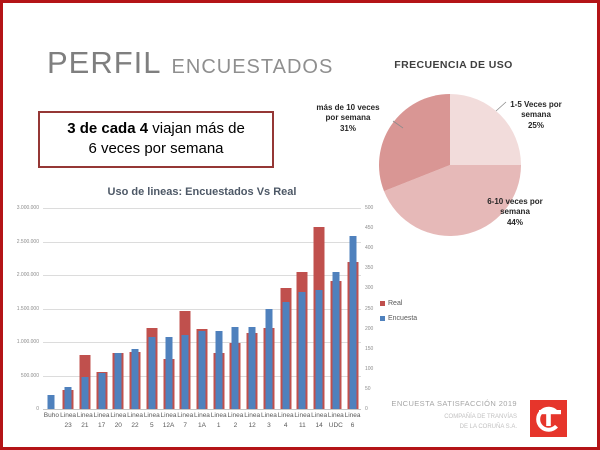 The height and width of the screenshot is (450, 600). Describe the element at coordinates (151, 421) in the screenshot. I see `x-axis-label: Linea 5` at that location.